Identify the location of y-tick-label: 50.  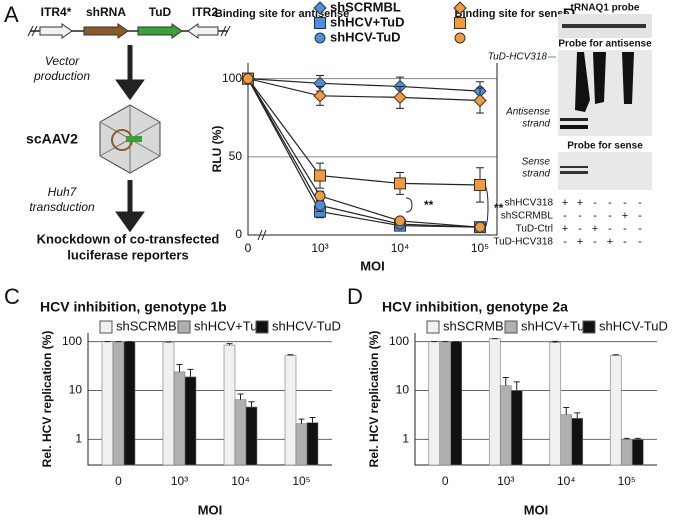
(236, 156).